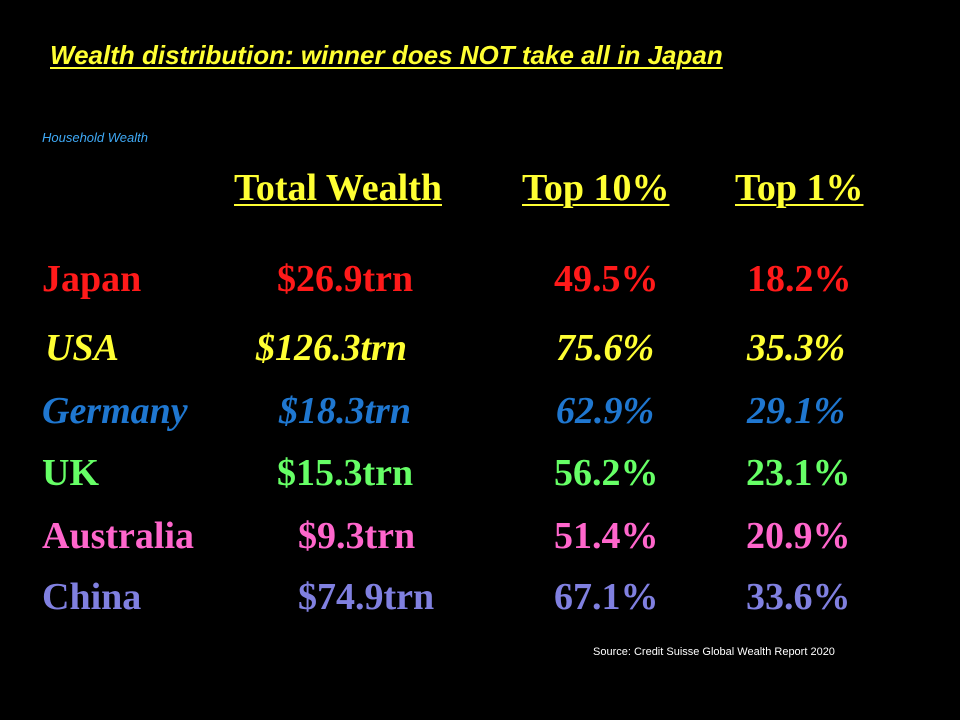 Image resolution: width=960 pixels, height=720 pixels. Describe the element at coordinates (606, 473) in the screenshot. I see `top-10-cell: 56.2%` at that location.